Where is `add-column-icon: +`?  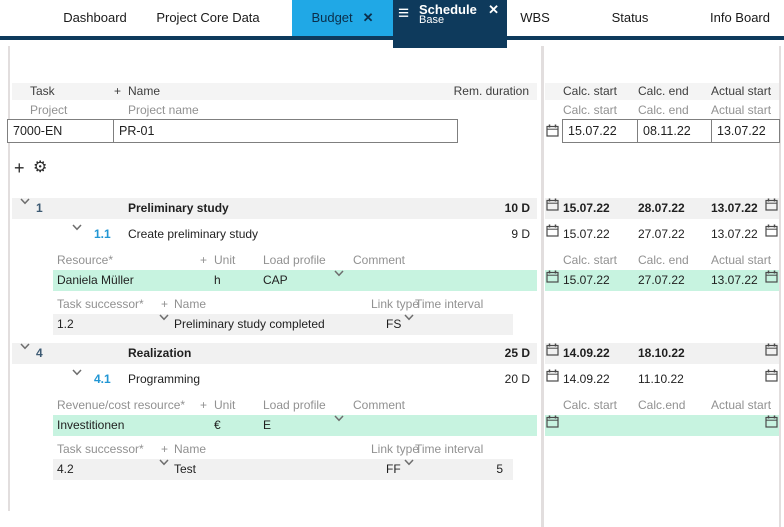
add-column-icon: + is located at coordinates (118, 91).